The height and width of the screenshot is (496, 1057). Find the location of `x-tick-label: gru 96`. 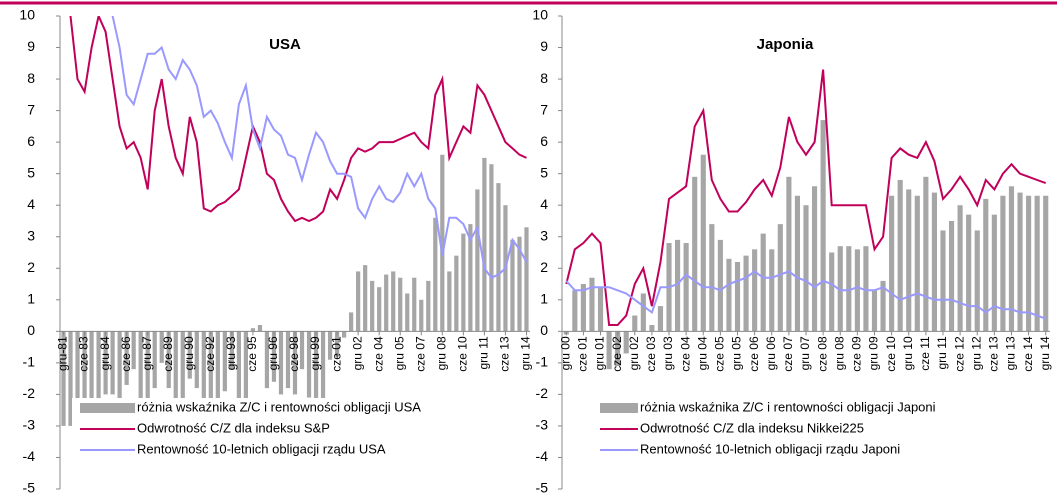

x-tick-label: gru 96 is located at coordinates (273, 353).